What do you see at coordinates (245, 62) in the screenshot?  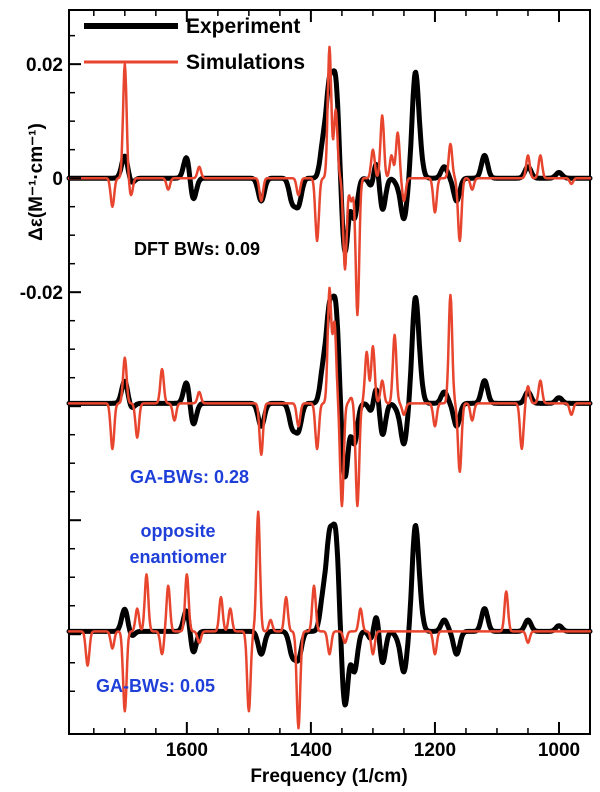 I see `legend-simulation-label: Simulations` at bounding box center [245, 62].